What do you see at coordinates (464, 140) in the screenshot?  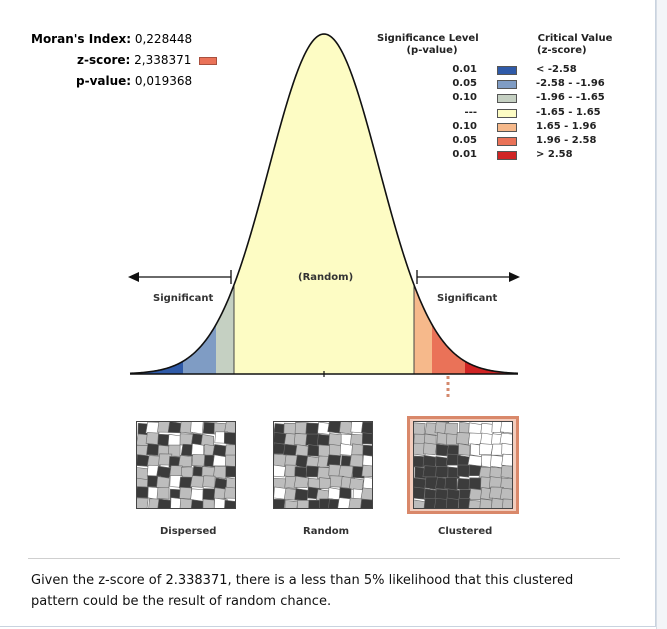 I see `legend-pvalue-5: 0.05` at bounding box center [464, 140].